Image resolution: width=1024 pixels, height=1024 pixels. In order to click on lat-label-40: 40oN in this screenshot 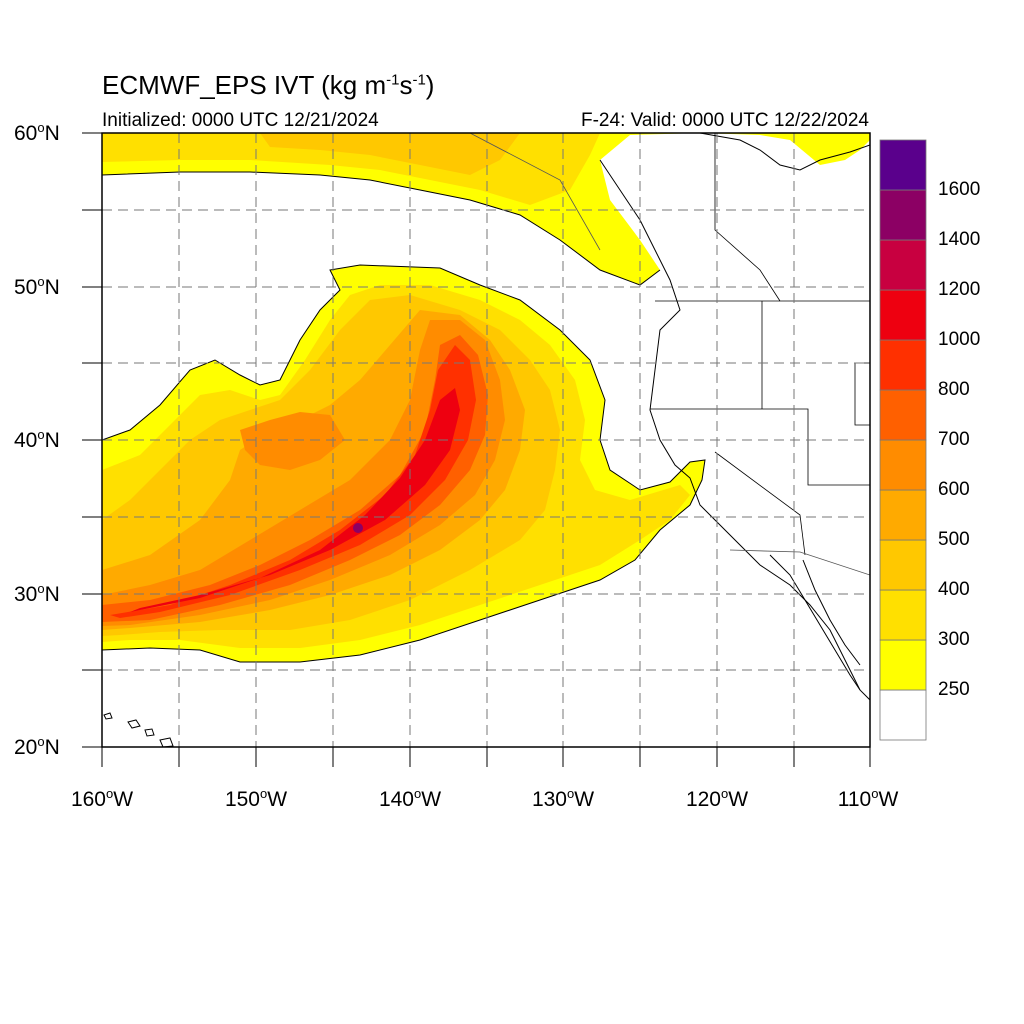, I will do `click(37, 439)`.